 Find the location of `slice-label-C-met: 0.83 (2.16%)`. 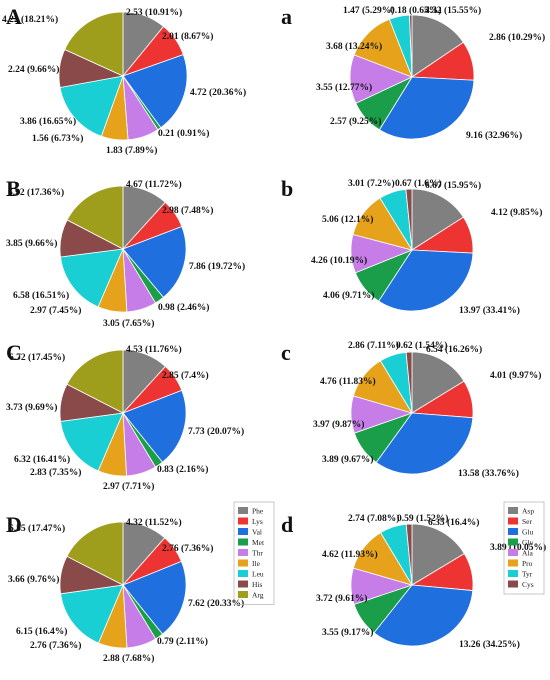

slice-label-C-met: 0.83 (2.16%) is located at coordinates (182, 469).